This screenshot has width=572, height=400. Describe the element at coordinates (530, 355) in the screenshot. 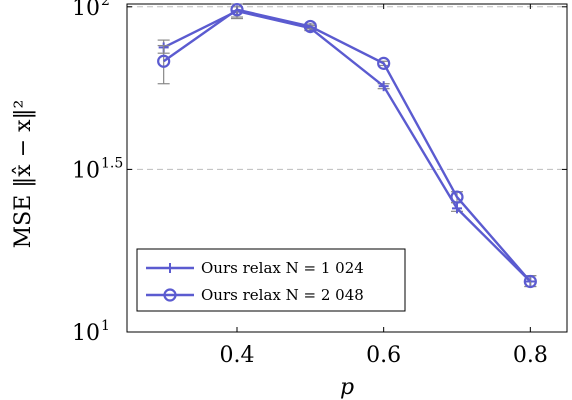

I see `x-tick-label: 0.8` at that location.